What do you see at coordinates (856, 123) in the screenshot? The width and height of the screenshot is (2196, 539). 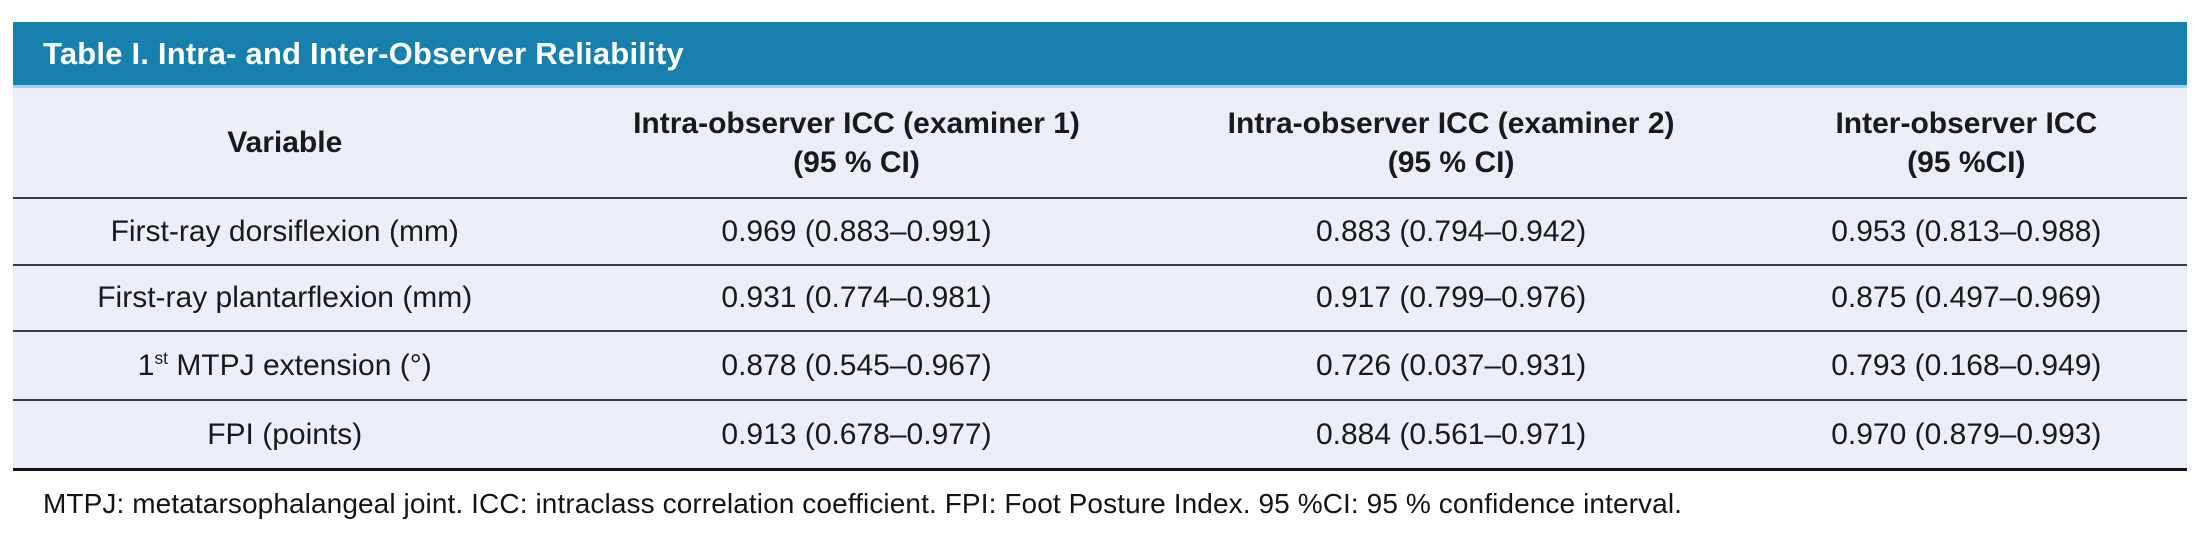 I see `column-header-label: Intra-observer ICC (examiner 1)` at bounding box center [856, 123].